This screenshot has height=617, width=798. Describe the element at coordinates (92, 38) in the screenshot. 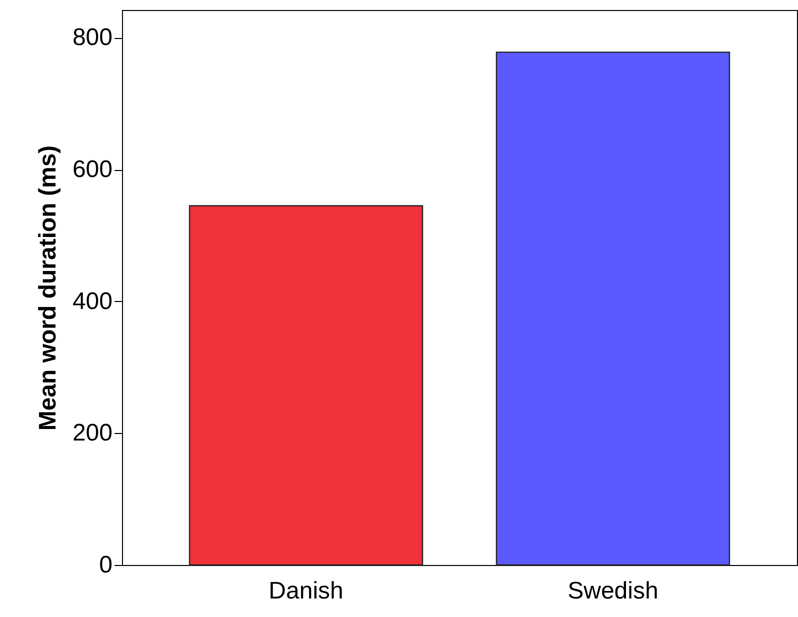

I see `y-tick-label: 800` at that location.